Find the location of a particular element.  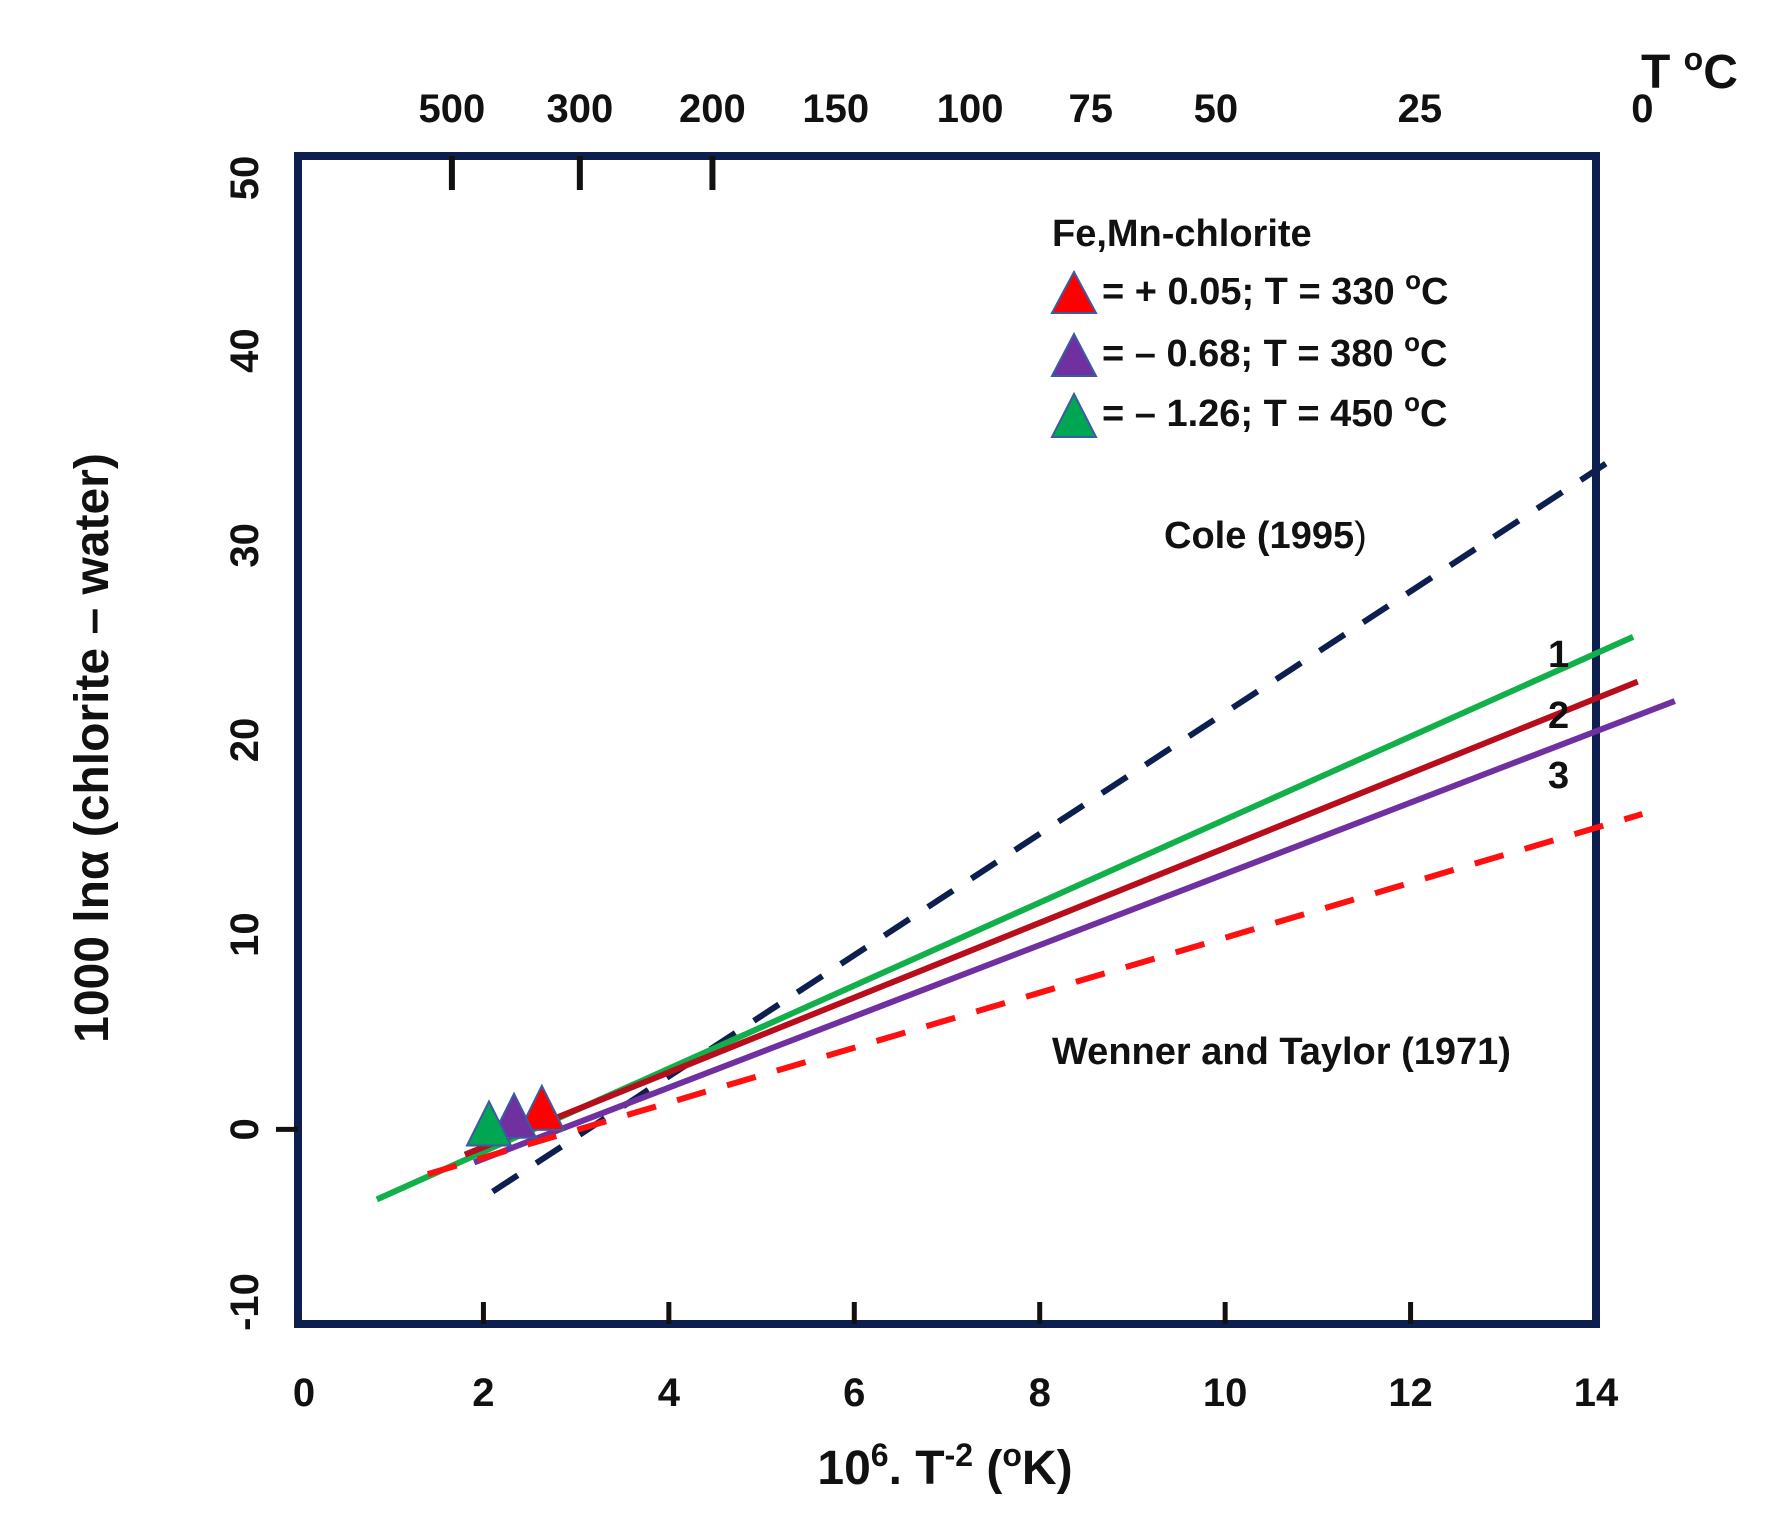

top-tick-label: 75 is located at coordinates (1090, 109).